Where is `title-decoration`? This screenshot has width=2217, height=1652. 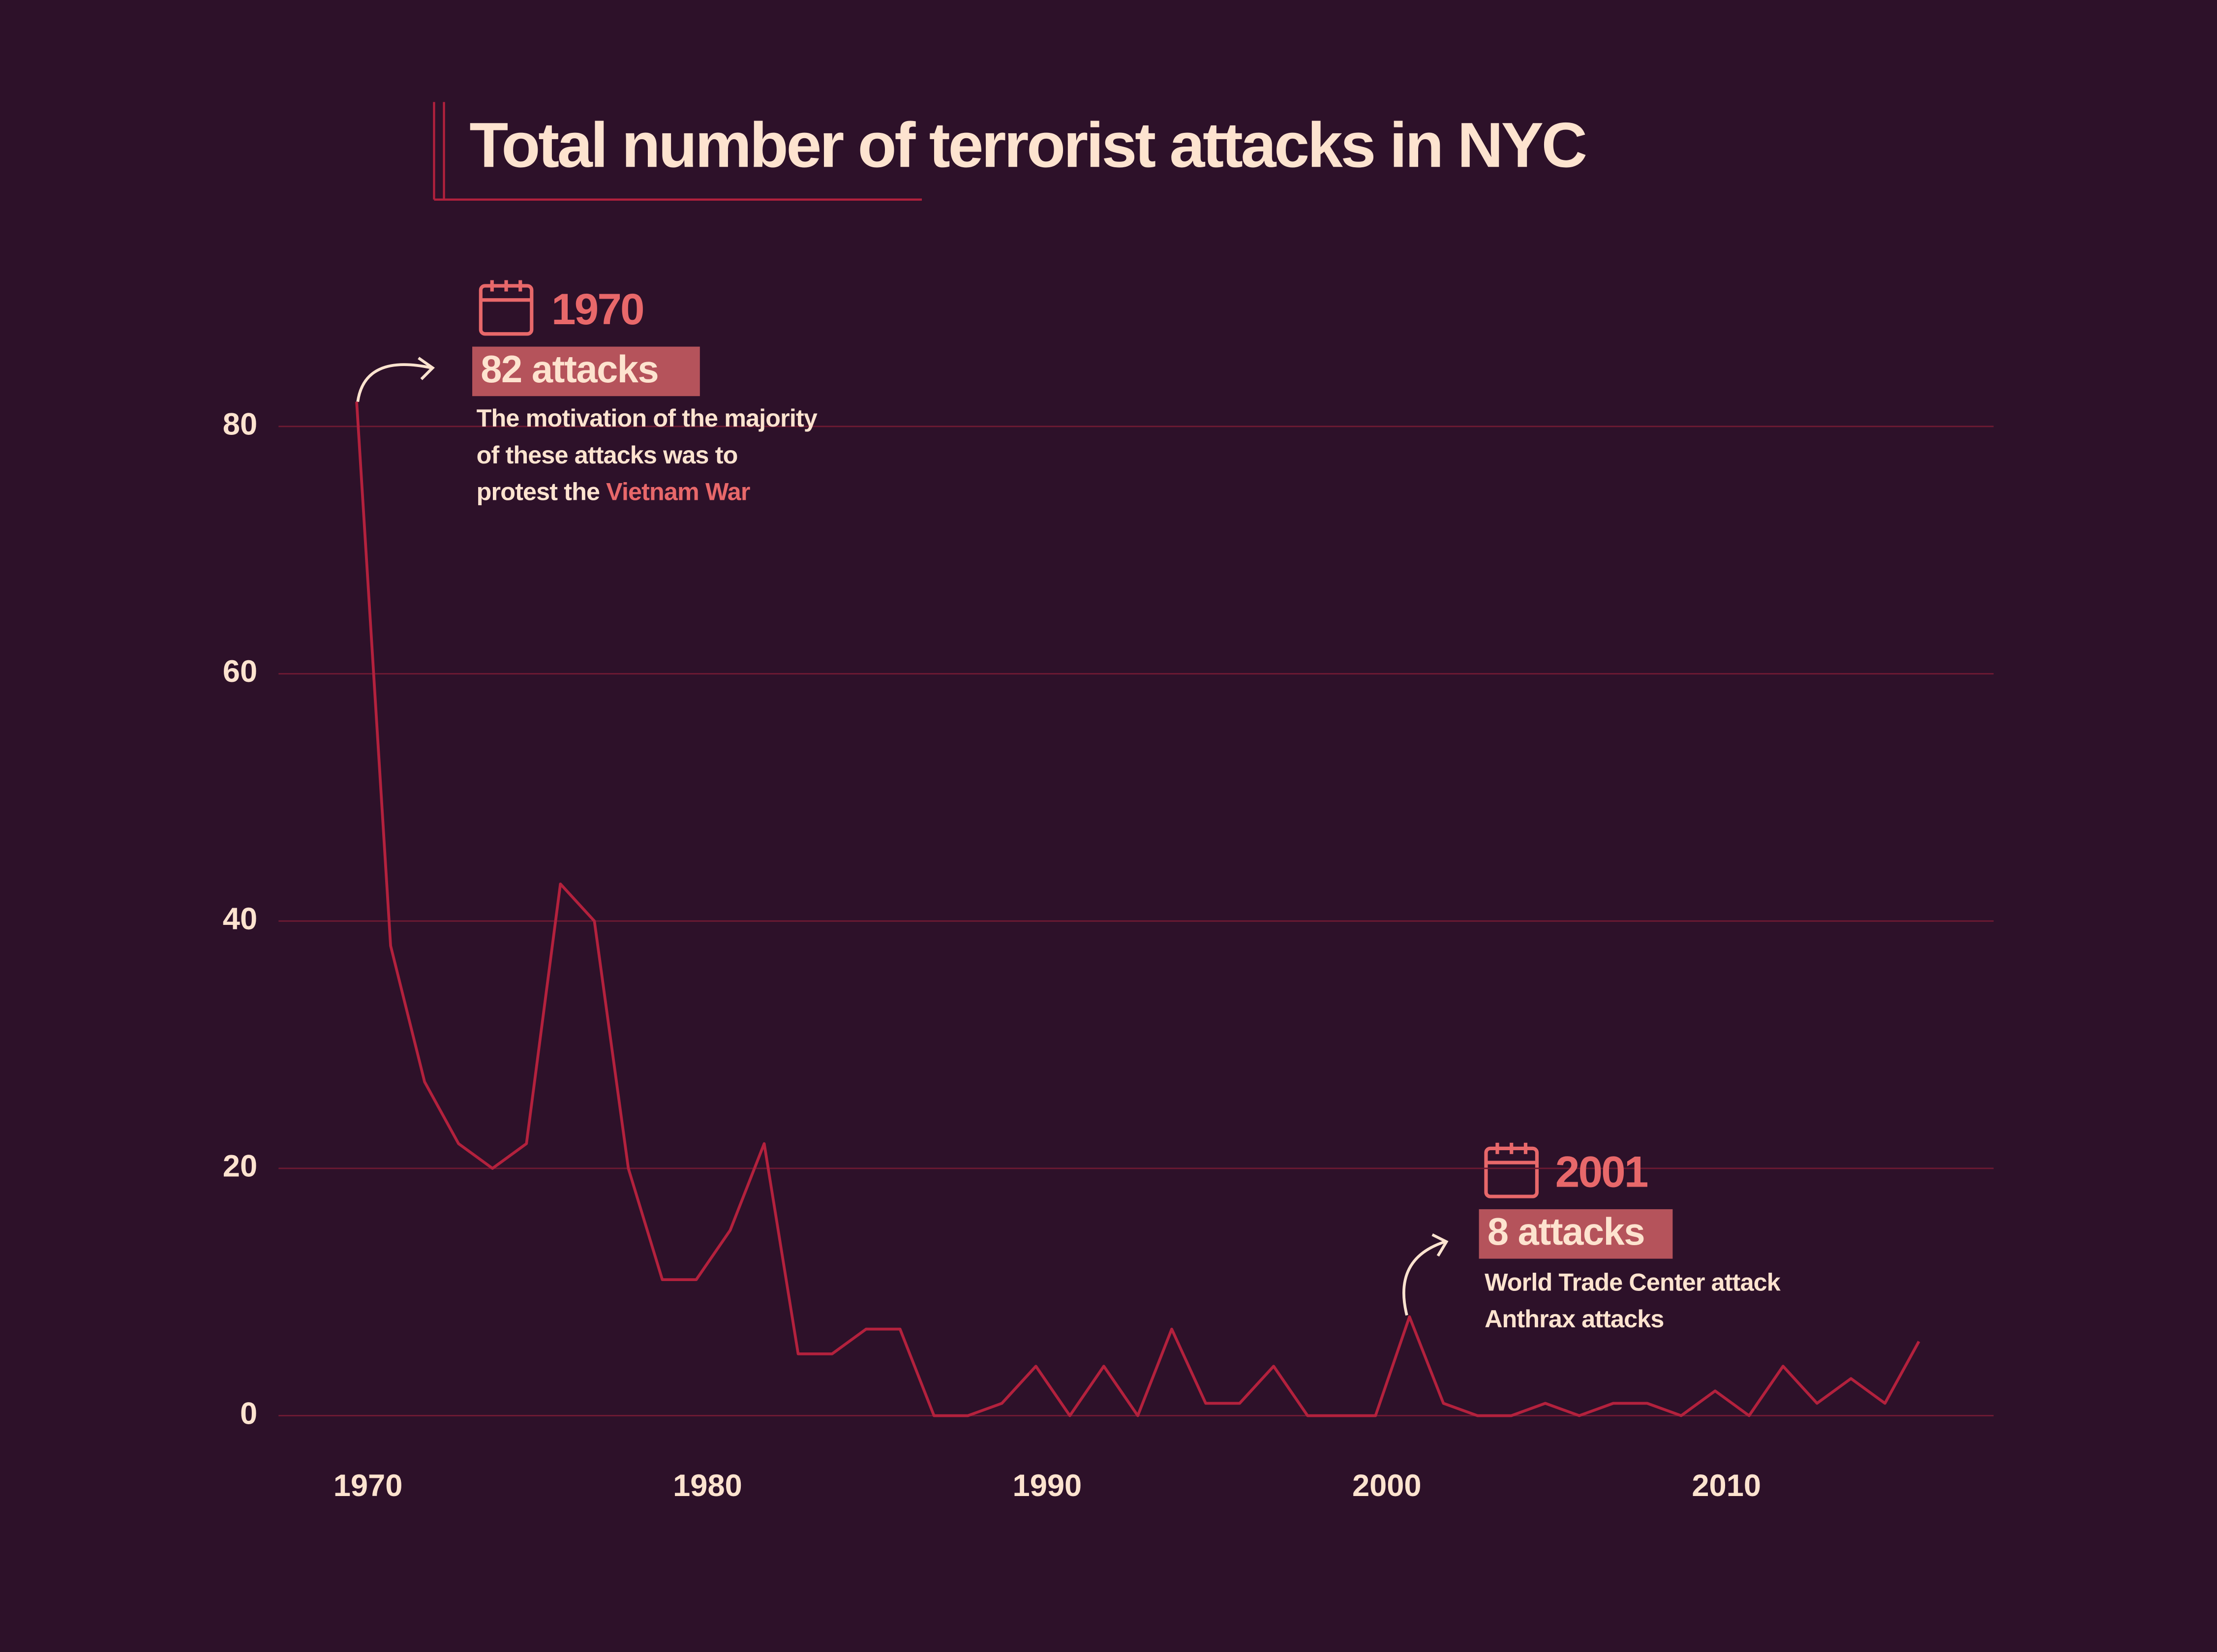 title-decoration is located at coordinates (677, 151).